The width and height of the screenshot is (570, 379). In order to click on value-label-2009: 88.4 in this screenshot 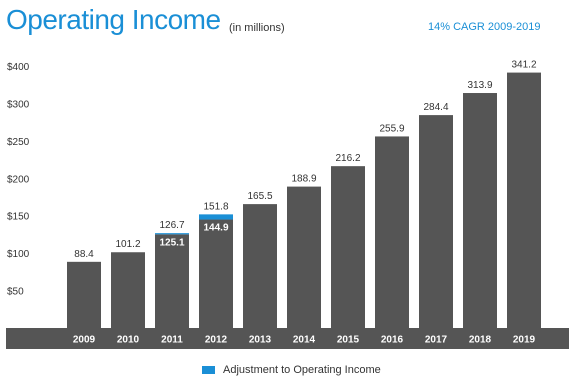, I will do `click(84, 254)`.